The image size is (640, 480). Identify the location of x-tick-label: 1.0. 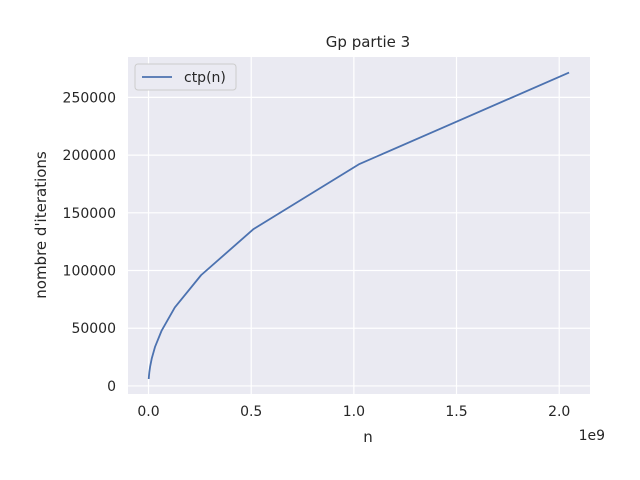
(354, 412).